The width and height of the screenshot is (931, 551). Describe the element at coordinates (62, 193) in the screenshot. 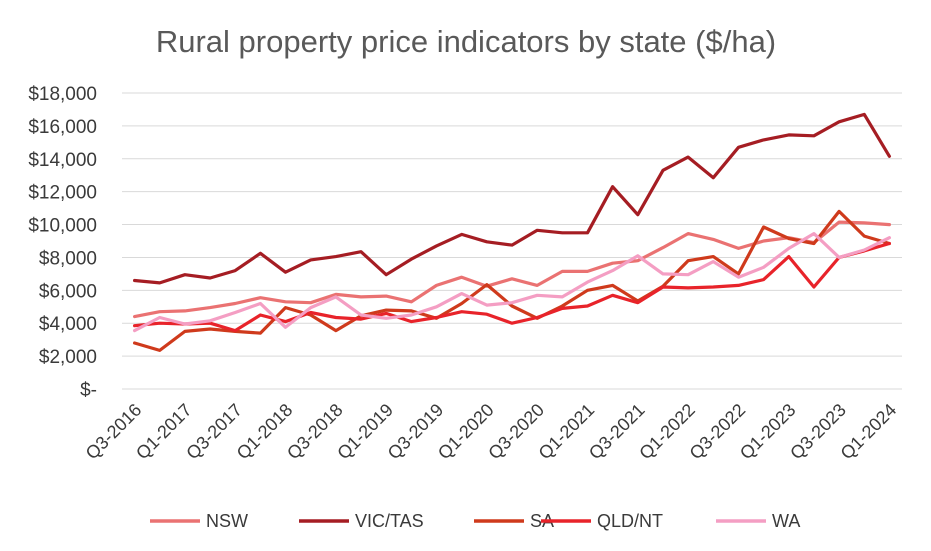

I see `y-tick-label: $12,000` at that location.